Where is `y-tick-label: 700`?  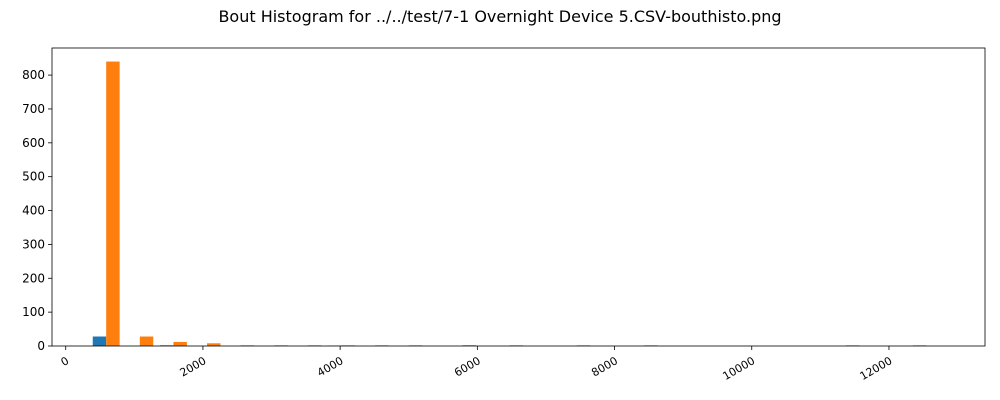
y-tick-label: 700 is located at coordinates (33, 109).